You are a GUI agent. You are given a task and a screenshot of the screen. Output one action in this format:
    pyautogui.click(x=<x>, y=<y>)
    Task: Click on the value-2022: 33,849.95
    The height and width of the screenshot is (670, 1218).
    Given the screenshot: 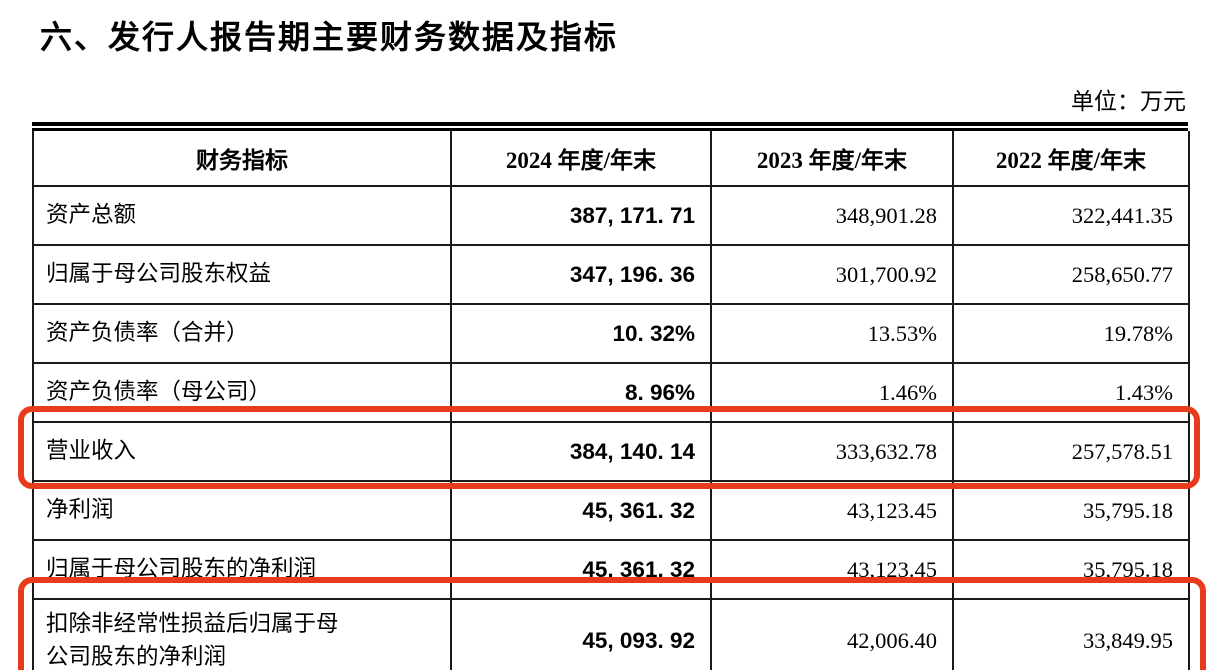 What is the action you would take?
    pyautogui.click(x=1071, y=634)
    